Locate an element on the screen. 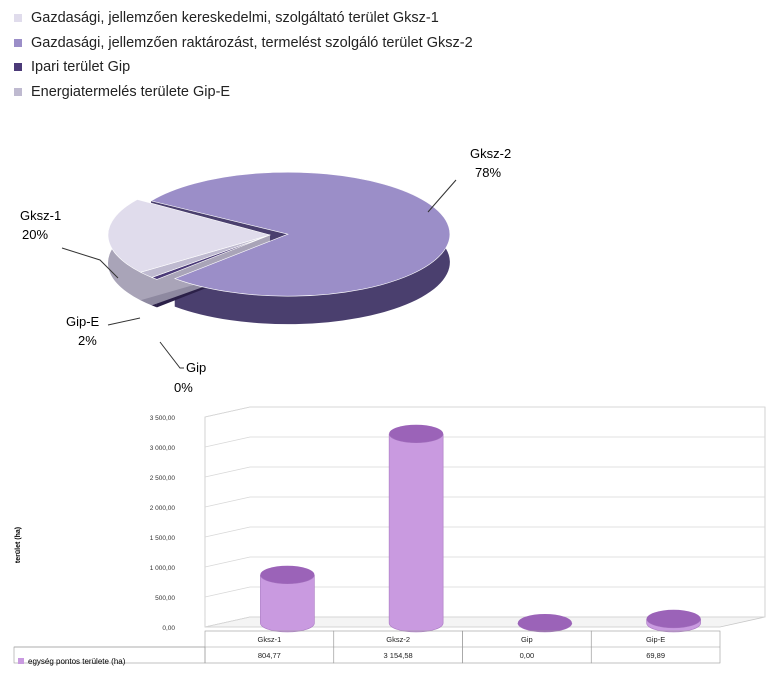  x-category-label: Gksz-1 is located at coordinates (269, 639).